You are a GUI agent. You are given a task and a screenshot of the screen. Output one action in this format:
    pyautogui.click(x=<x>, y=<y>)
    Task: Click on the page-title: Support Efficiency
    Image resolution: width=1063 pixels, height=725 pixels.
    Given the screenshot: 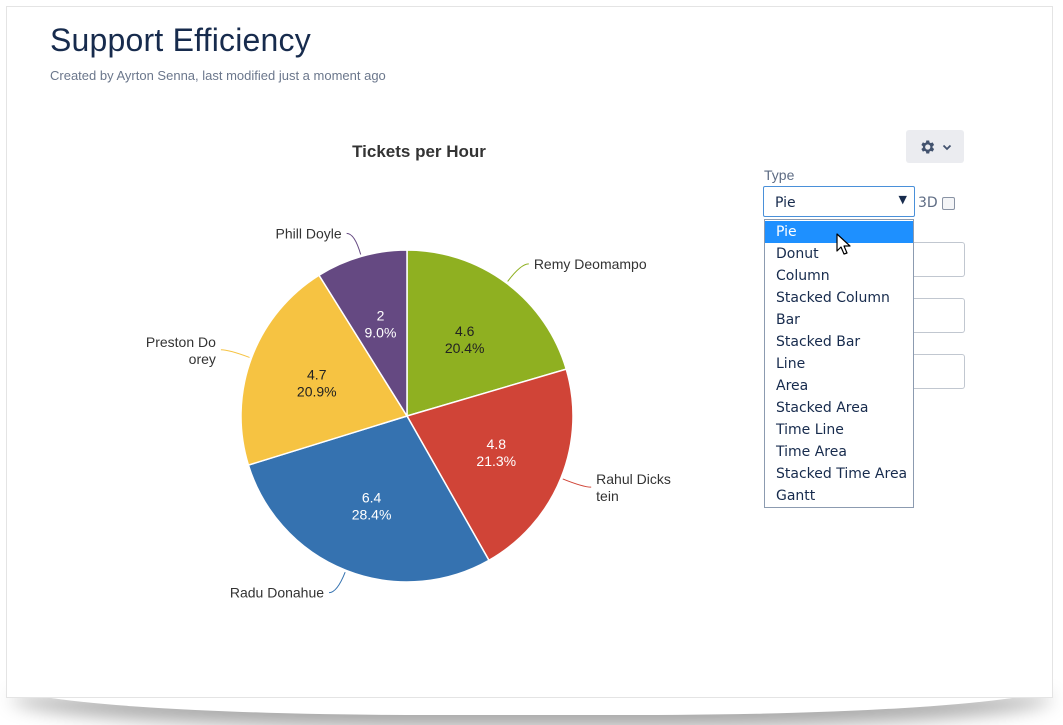 What is the action you would take?
    pyautogui.click(x=180, y=40)
    